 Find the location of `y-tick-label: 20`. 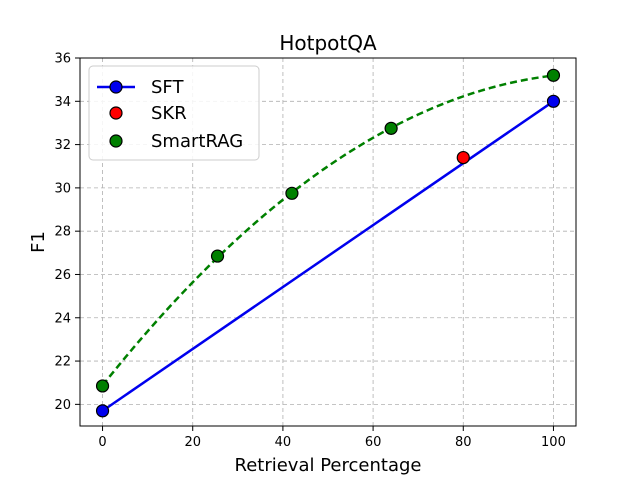

y-tick-label: 20 is located at coordinates (62, 405).